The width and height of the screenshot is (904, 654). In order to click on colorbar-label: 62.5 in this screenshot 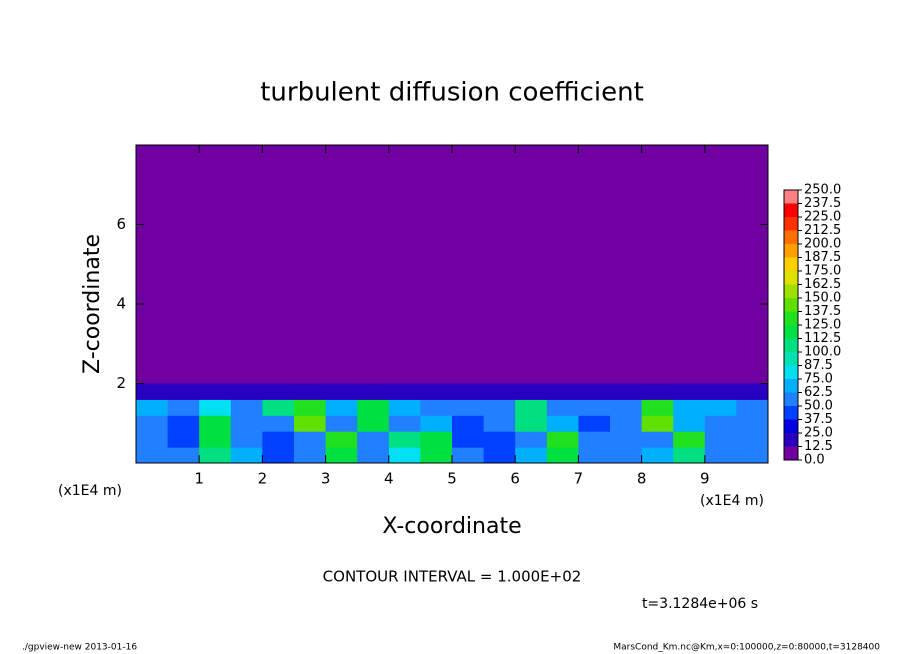, I will do `click(818, 392)`.